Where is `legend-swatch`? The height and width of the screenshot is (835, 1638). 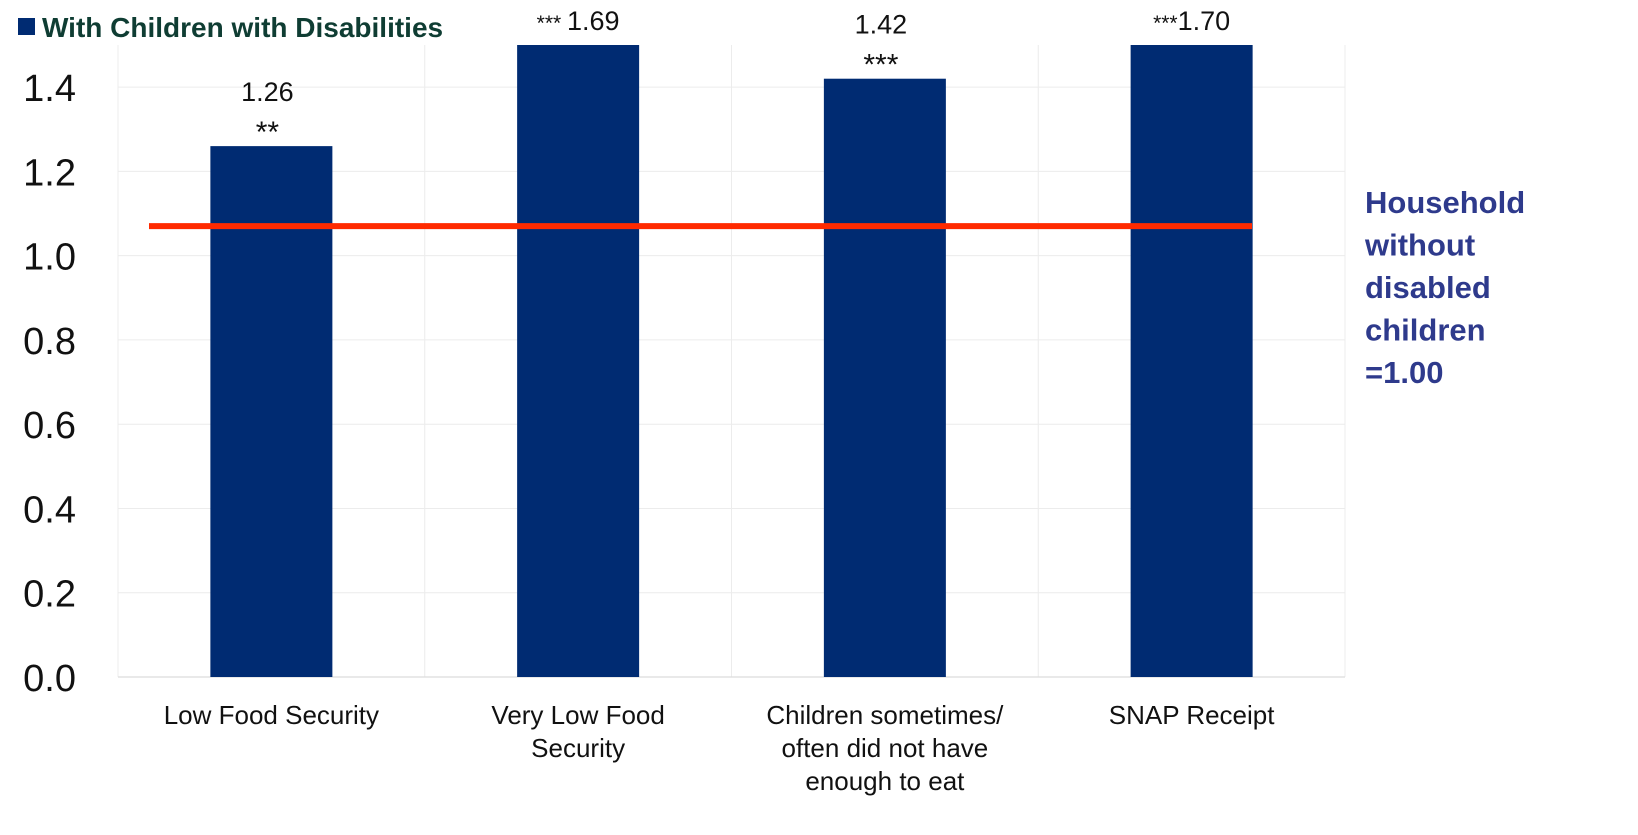
legend-swatch is located at coordinates (26, 26).